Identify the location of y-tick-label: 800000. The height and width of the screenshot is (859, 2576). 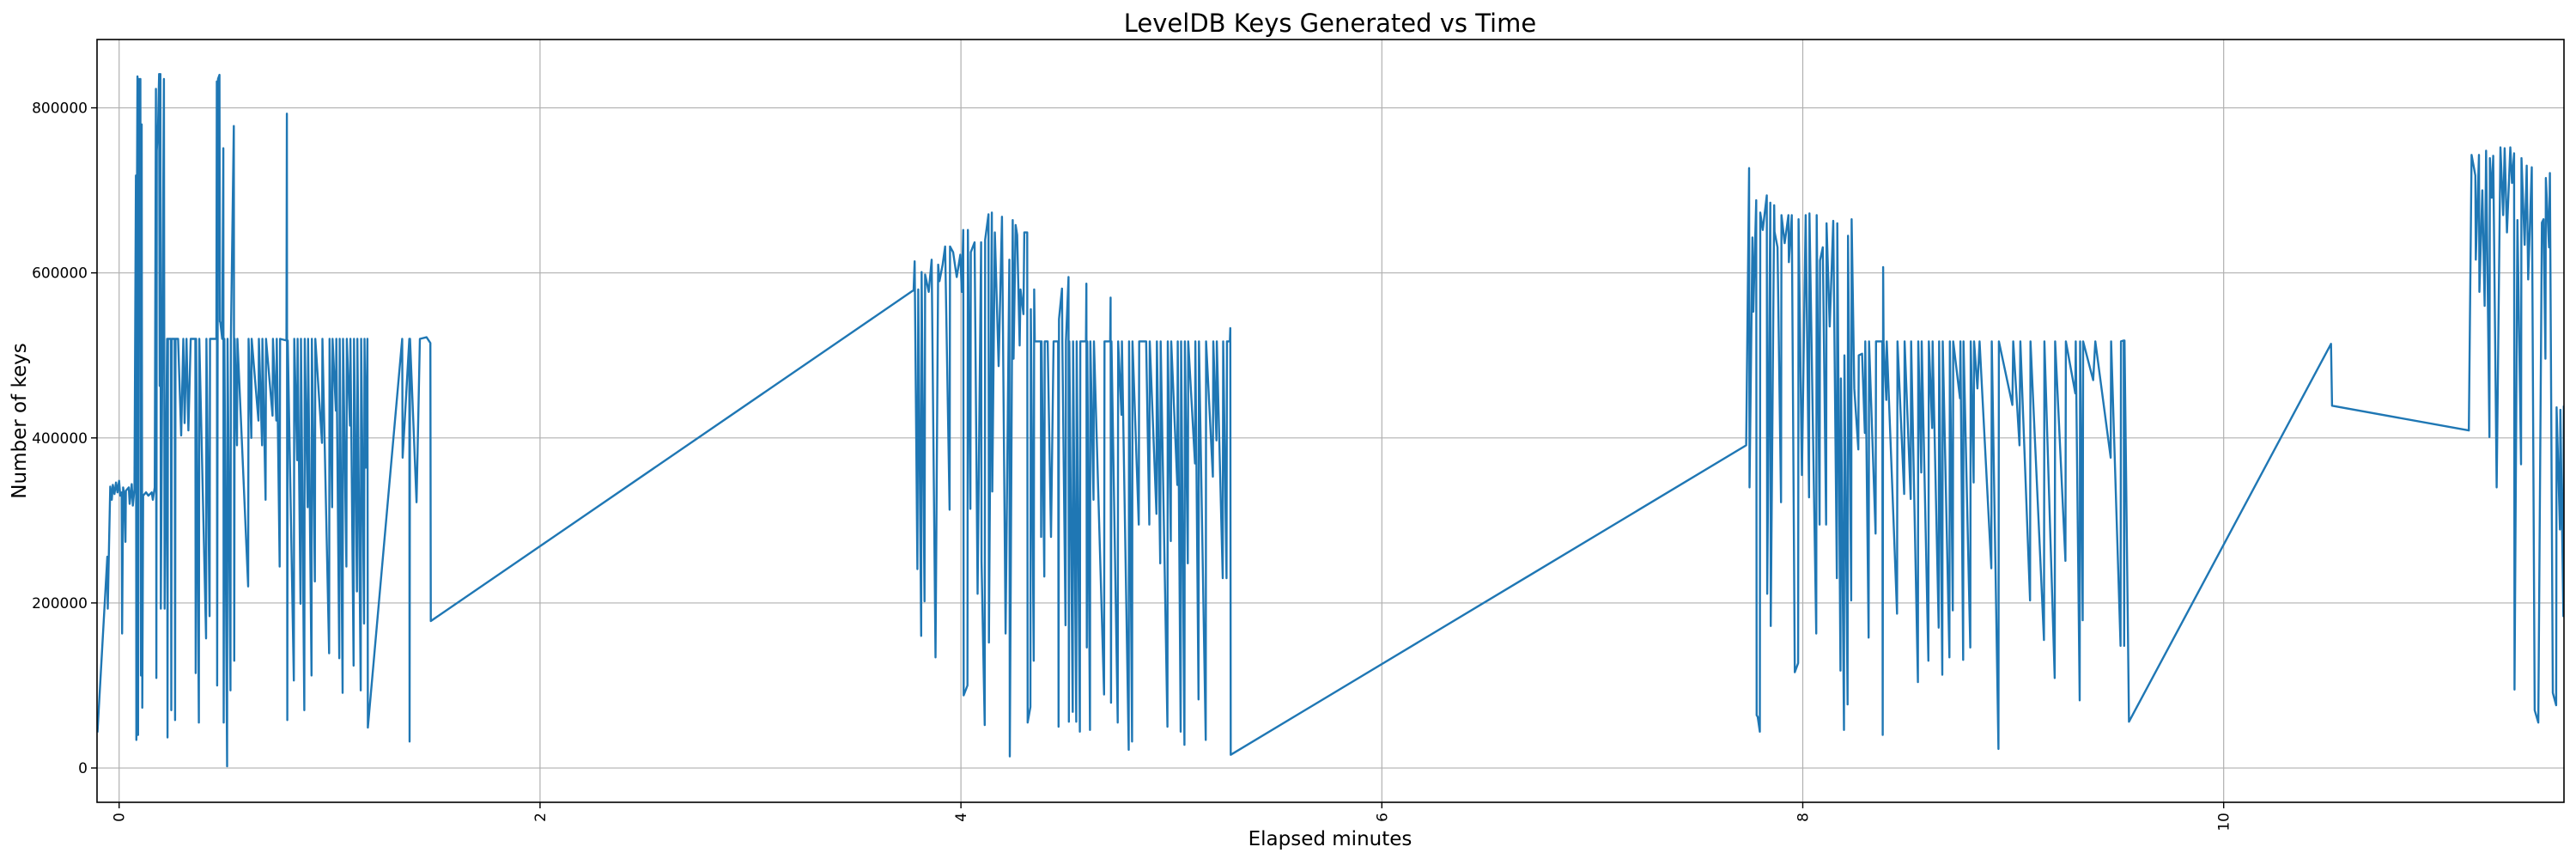
(60, 109).